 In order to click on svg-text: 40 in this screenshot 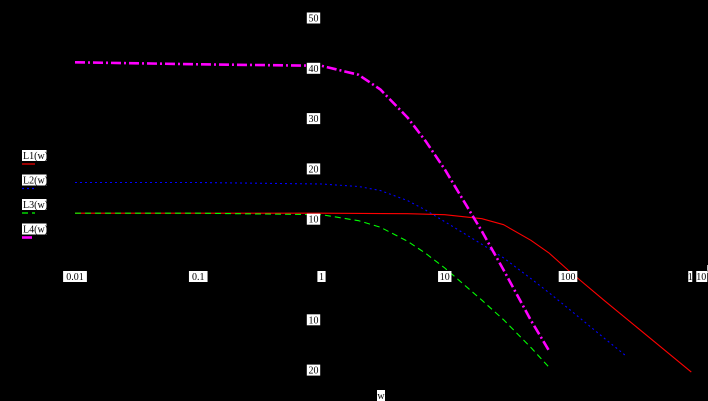, I will do `click(314, 69)`.